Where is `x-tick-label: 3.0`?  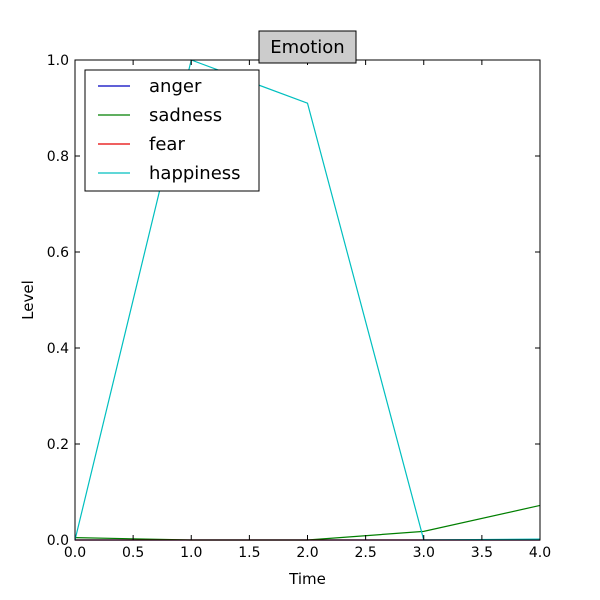 x-tick-label: 3.0 is located at coordinates (424, 553).